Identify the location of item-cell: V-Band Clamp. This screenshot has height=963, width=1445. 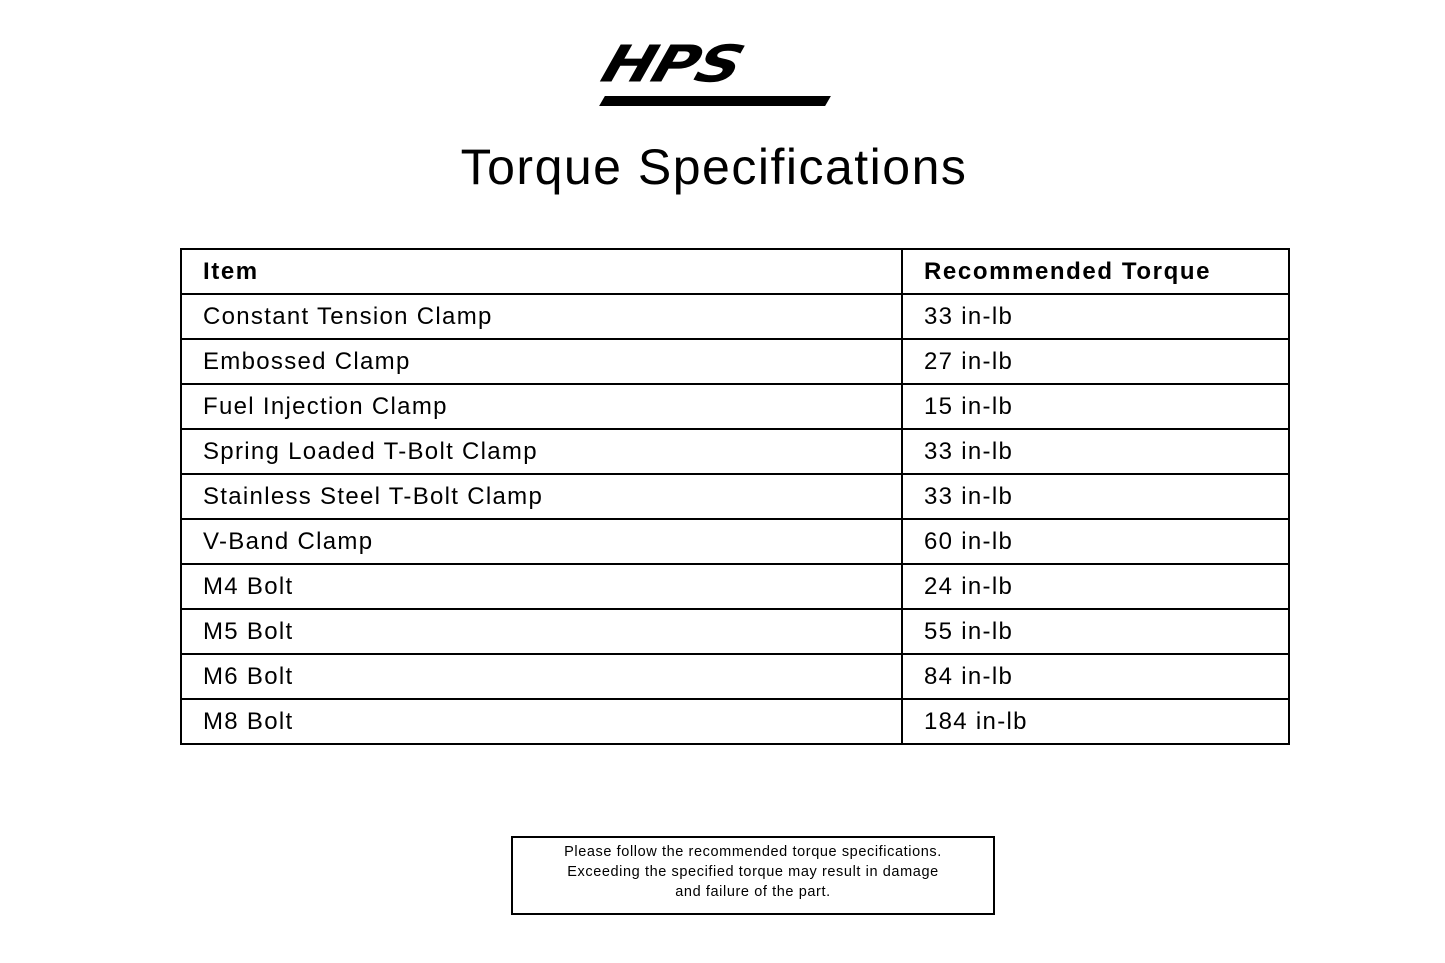
(541, 541).